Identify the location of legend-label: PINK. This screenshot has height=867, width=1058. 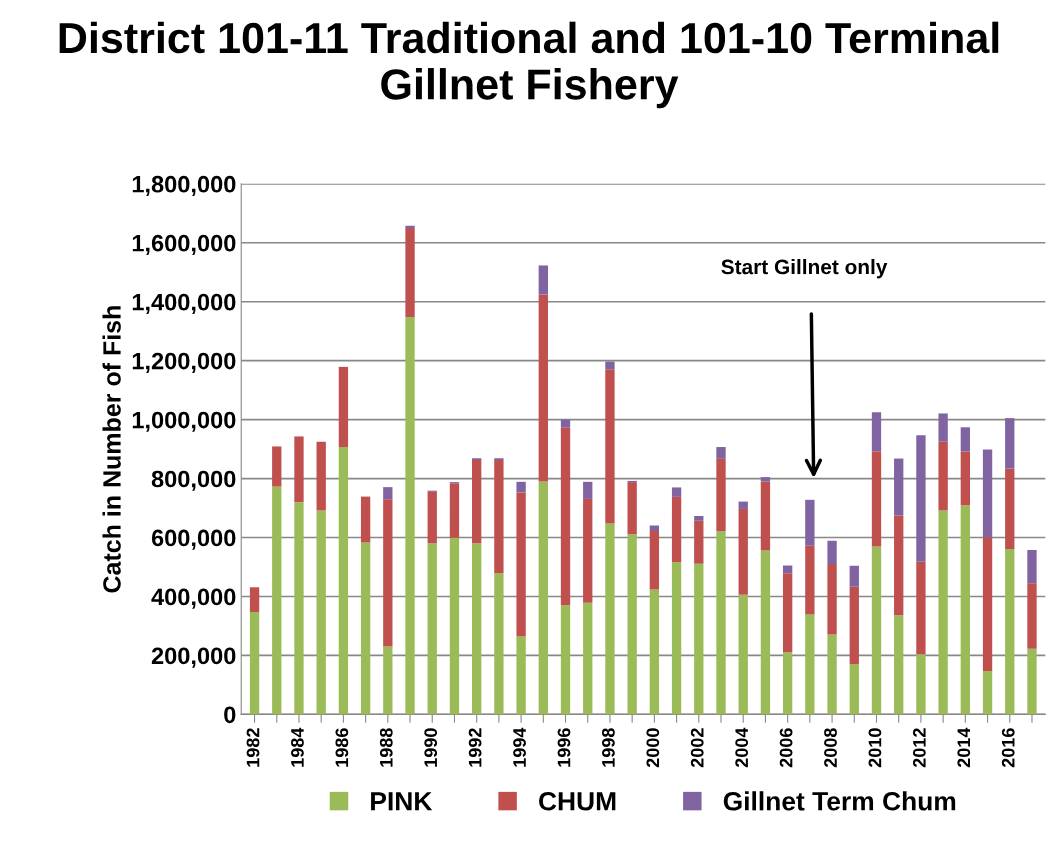
(402, 801).